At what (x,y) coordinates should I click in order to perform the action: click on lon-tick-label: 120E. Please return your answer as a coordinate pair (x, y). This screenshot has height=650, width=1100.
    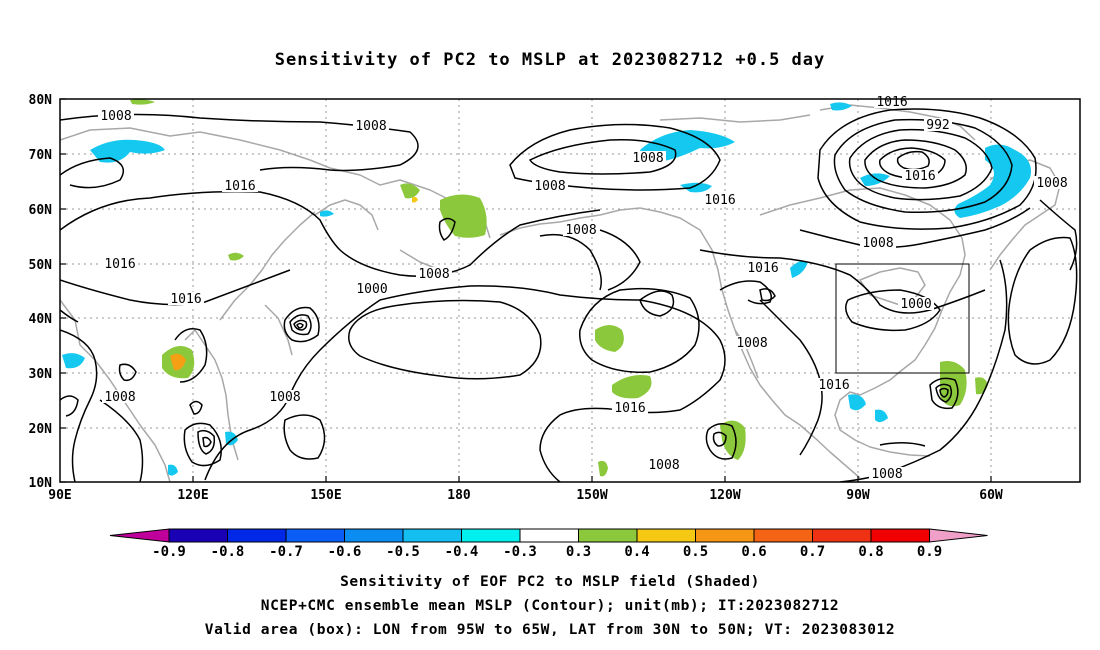
    Looking at the image, I should click on (192, 495).